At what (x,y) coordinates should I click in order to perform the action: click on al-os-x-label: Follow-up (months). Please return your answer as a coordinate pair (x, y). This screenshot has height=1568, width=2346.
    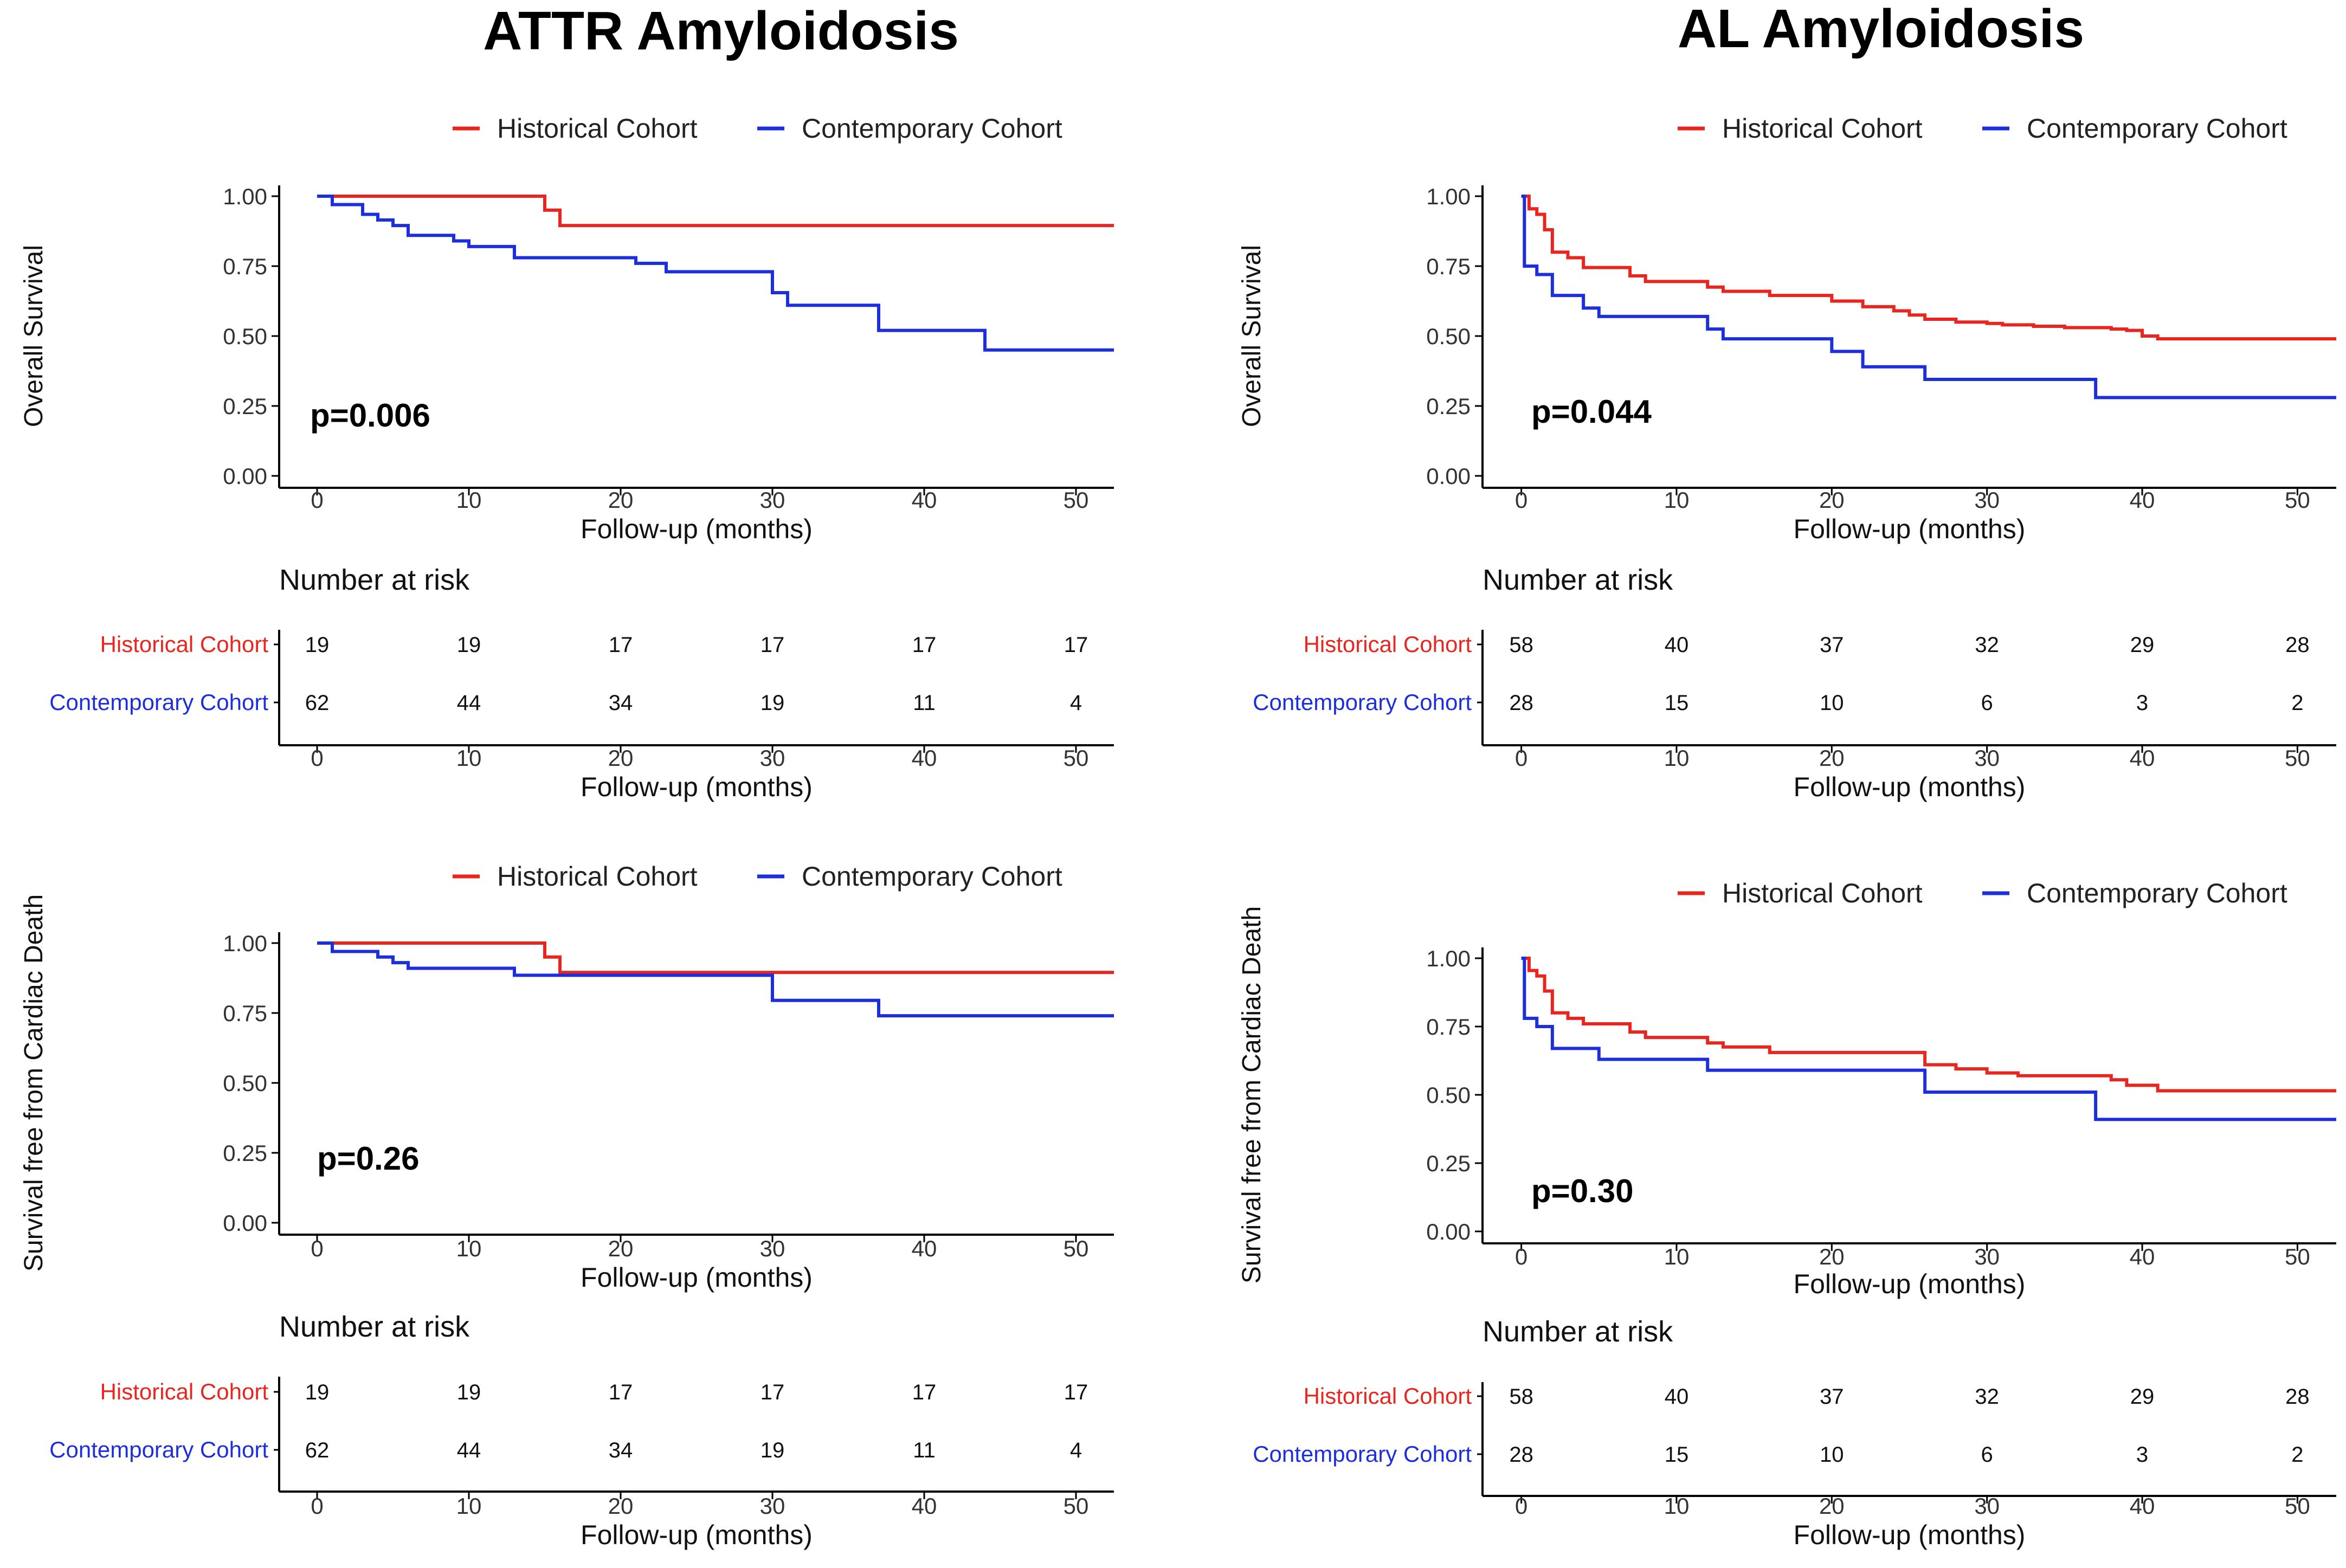
    Looking at the image, I should click on (1910, 529).